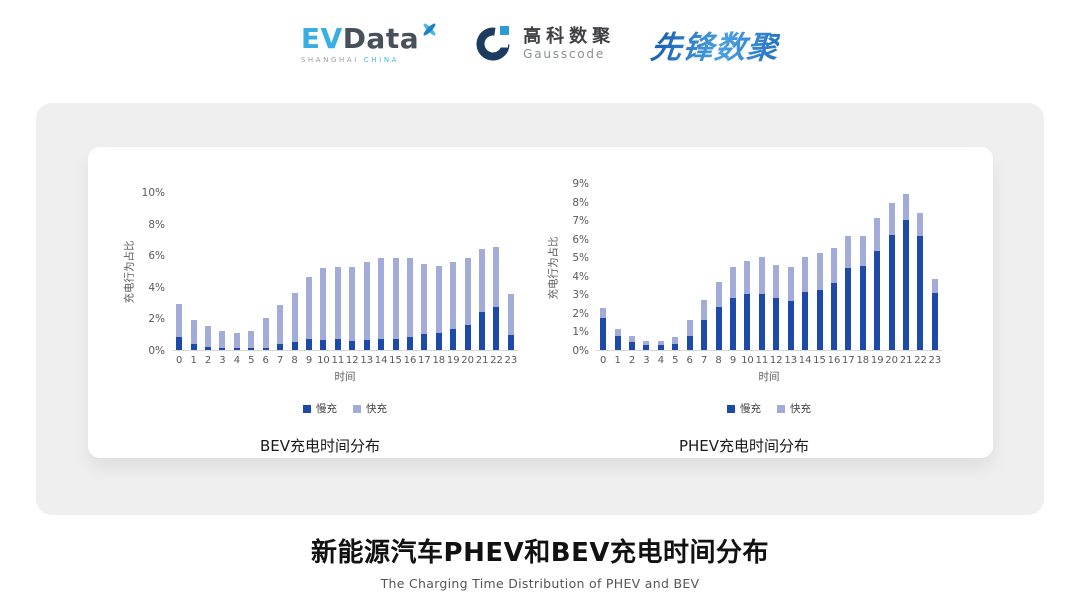  I want to click on y-axis-ticks: 0% 2% 4% 6% 8% 10%, so click(154, 272).